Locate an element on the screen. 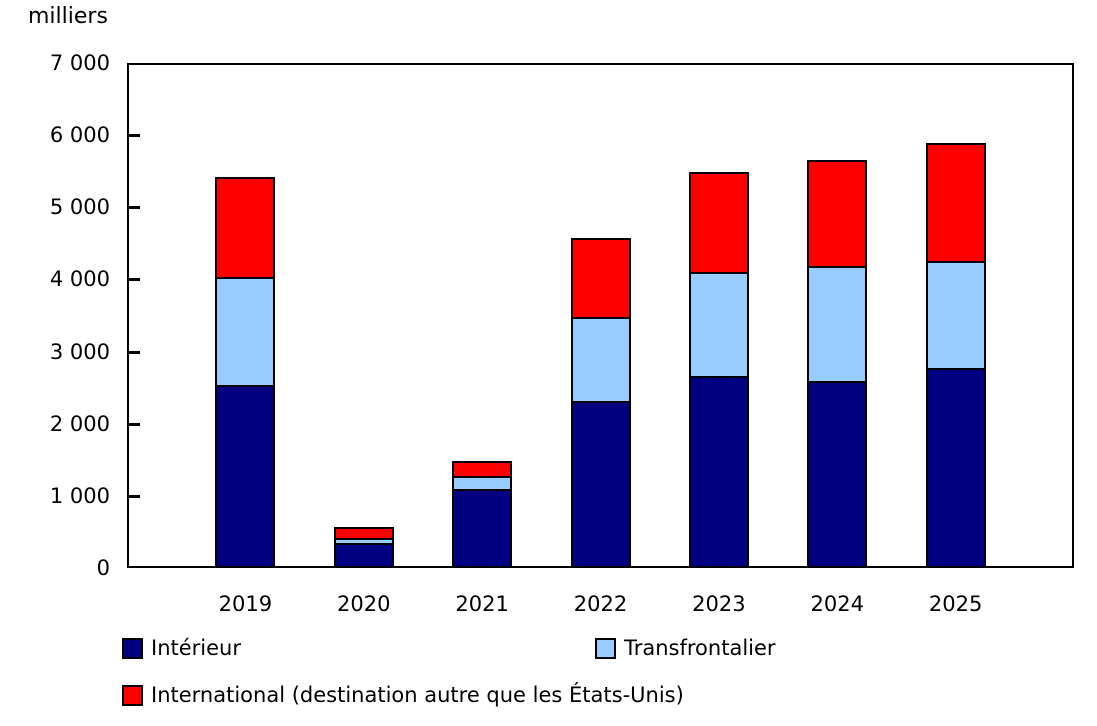 This screenshot has height=726, width=1097. bar-segment-2019-interieur is located at coordinates (245, 476).